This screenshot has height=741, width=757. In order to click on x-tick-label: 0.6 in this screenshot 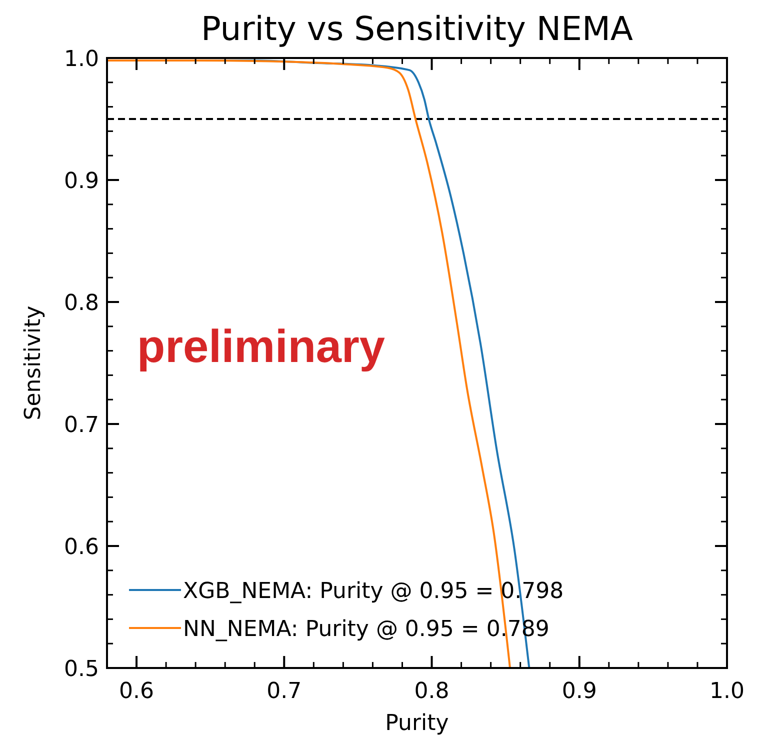, I will do `click(136, 691)`.